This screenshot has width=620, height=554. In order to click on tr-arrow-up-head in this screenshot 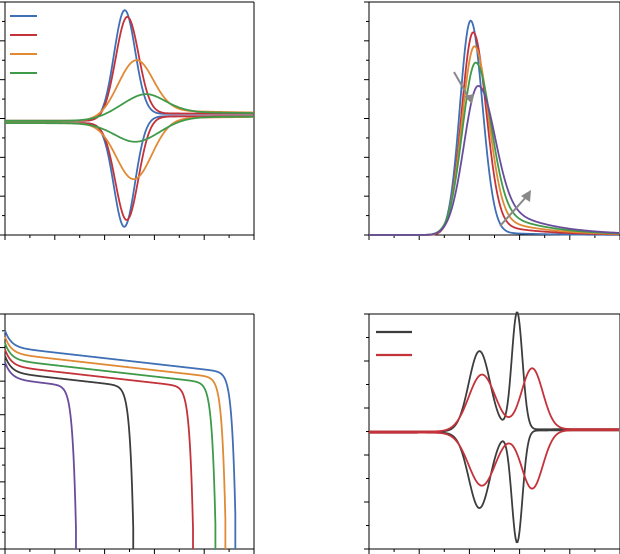, I will do `click(526, 196)`.